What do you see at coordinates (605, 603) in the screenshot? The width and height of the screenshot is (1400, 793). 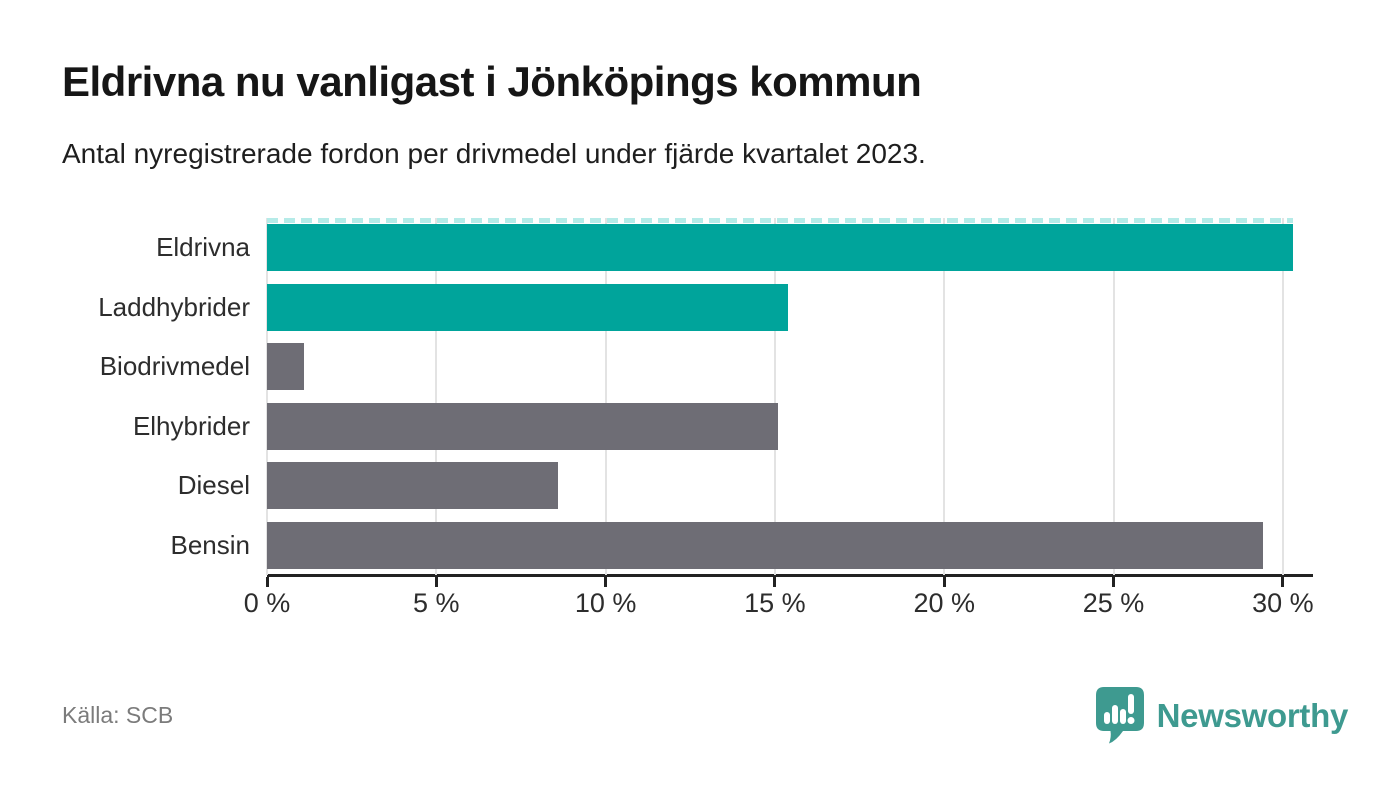 I see `x-tick-label-10: 10 %` at bounding box center [605, 603].